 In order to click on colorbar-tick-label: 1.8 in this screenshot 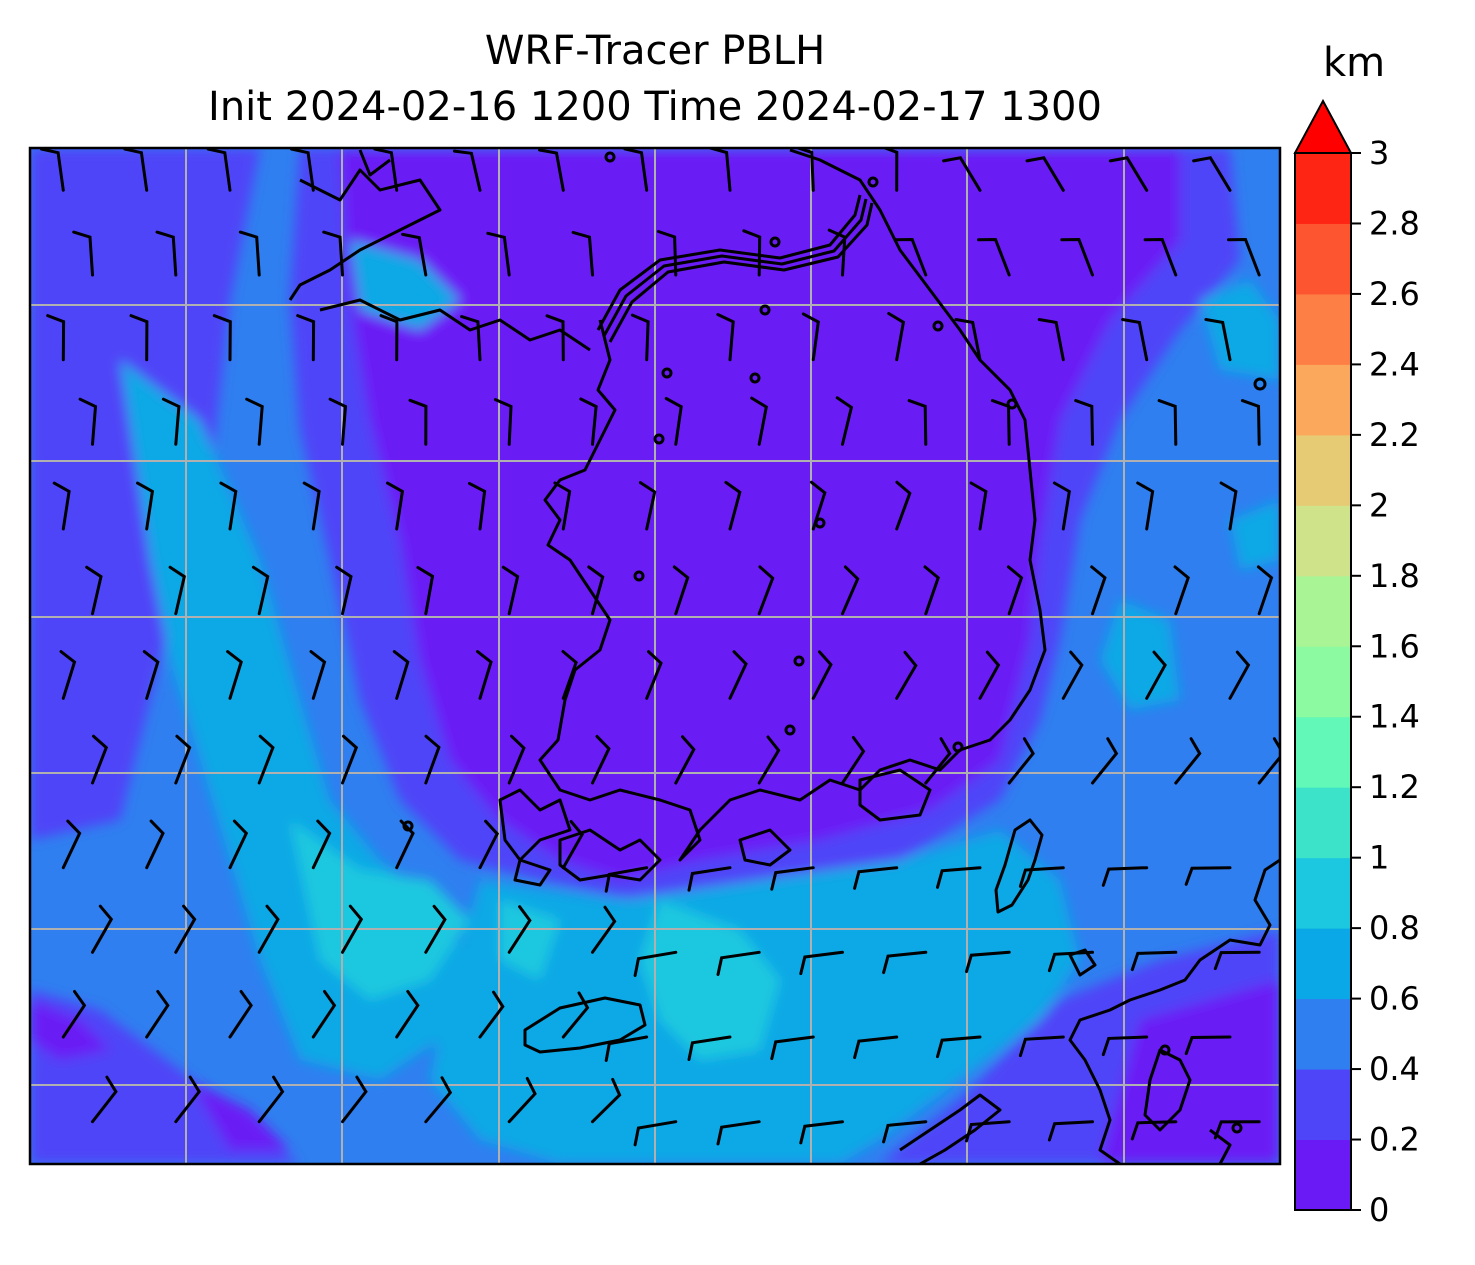, I will do `click(1394, 576)`.